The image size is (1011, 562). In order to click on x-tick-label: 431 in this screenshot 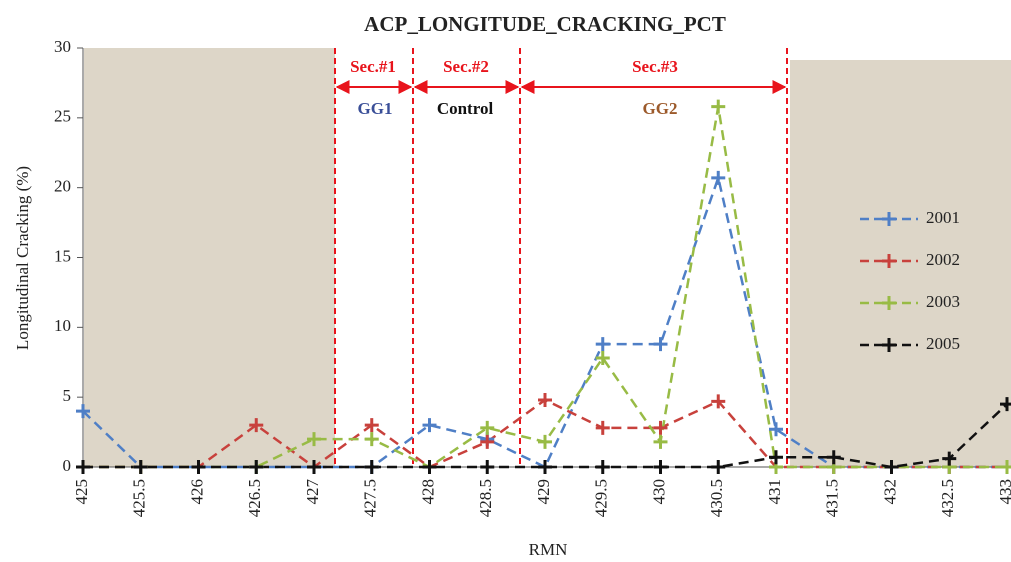, I will do `click(774, 492)`.